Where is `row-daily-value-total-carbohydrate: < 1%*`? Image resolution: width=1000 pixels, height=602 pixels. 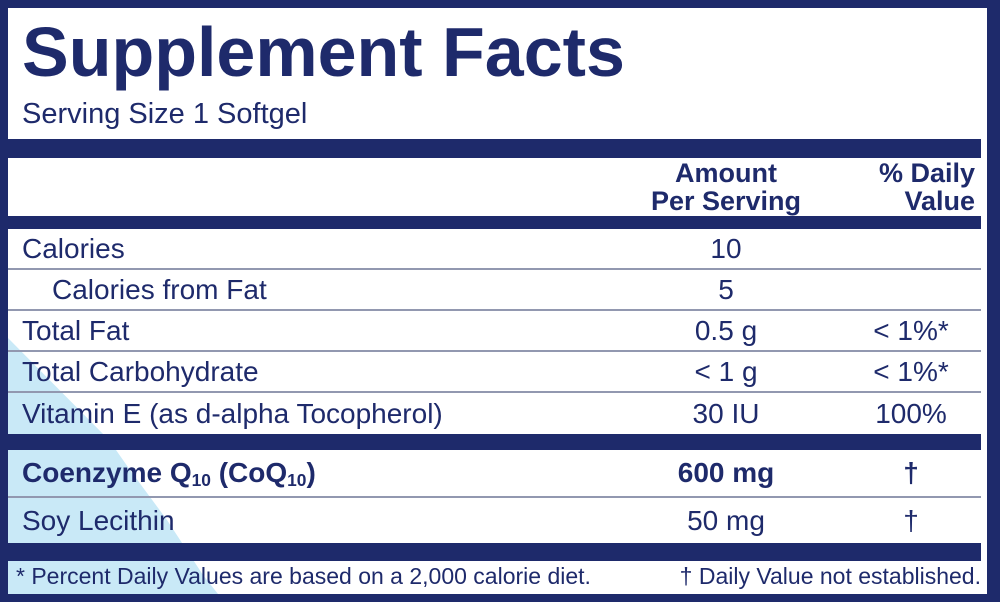 row-daily-value-total-carbohydrate: < 1%* is located at coordinates (911, 371).